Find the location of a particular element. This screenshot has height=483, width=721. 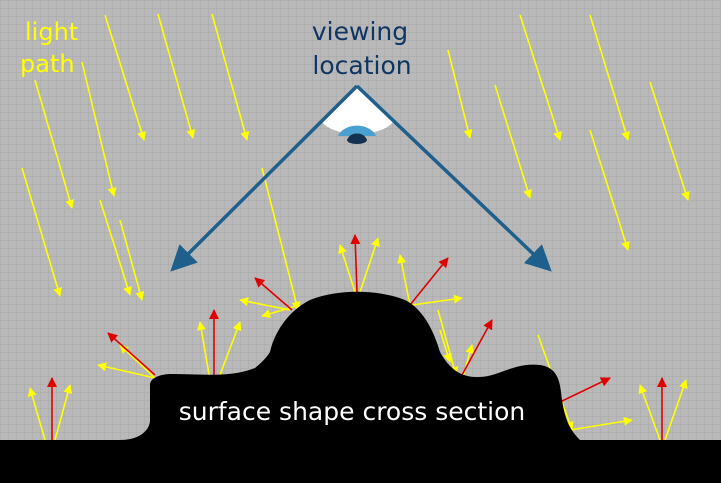

surface-label: surface shape cross section is located at coordinates (352, 411).